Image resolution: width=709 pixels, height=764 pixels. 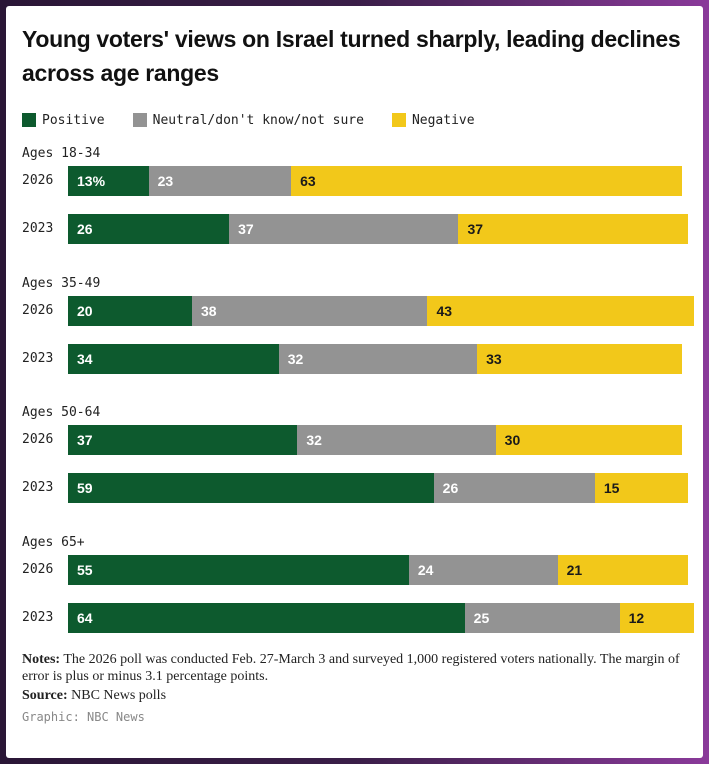 What do you see at coordinates (208, 310) in the screenshot?
I see `data-label: 38` at bounding box center [208, 310].